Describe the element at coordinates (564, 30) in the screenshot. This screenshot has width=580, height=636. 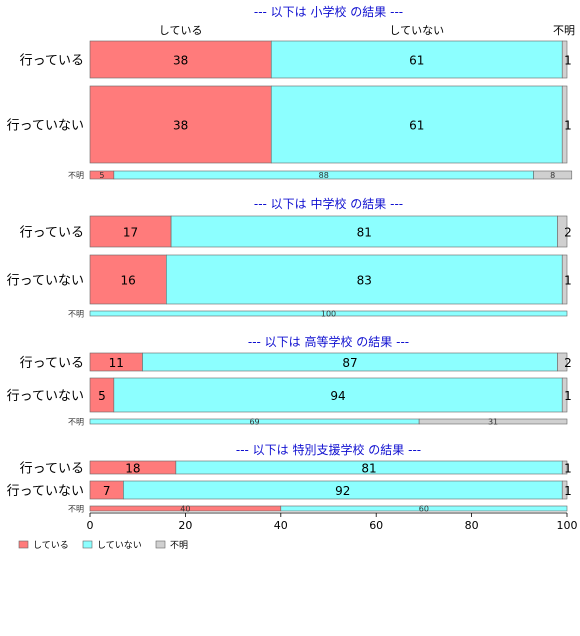
I see `column-header-label: 不明` at that location.